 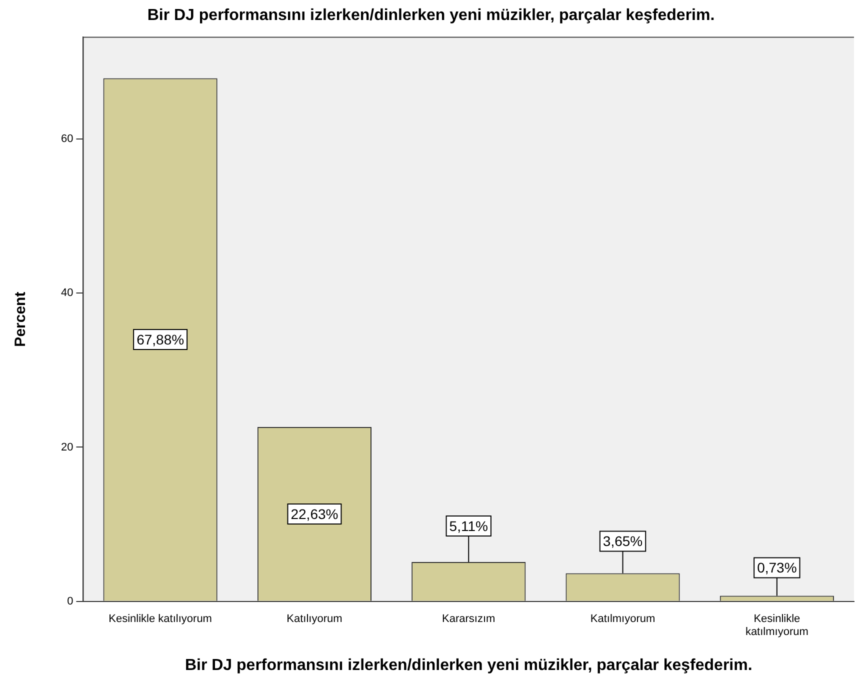 I want to click on y-tick-label: 0, so click(x=70, y=601).